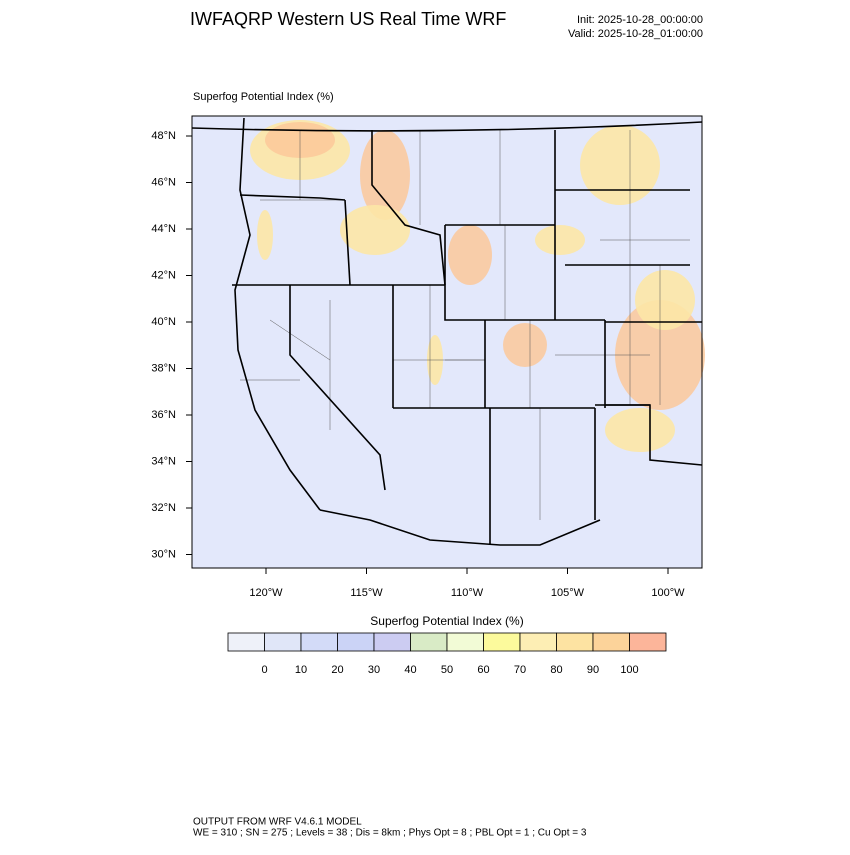 The height and width of the screenshot is (855, 850). What do you see at coordinates (447, 670) in the screenshot?
I see `colorbar-label: 50` at bounding box center [447, 670].